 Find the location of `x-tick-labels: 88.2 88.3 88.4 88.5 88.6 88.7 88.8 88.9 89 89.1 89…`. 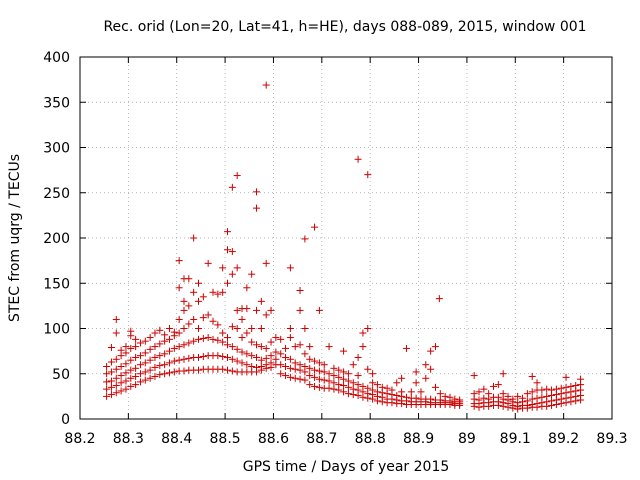

x-tick-labels: 88.2 88.3 88.4 88.5 88.6 88.7 88.8 88.9 89 89.1 89… is located at coordinates (345, 439).